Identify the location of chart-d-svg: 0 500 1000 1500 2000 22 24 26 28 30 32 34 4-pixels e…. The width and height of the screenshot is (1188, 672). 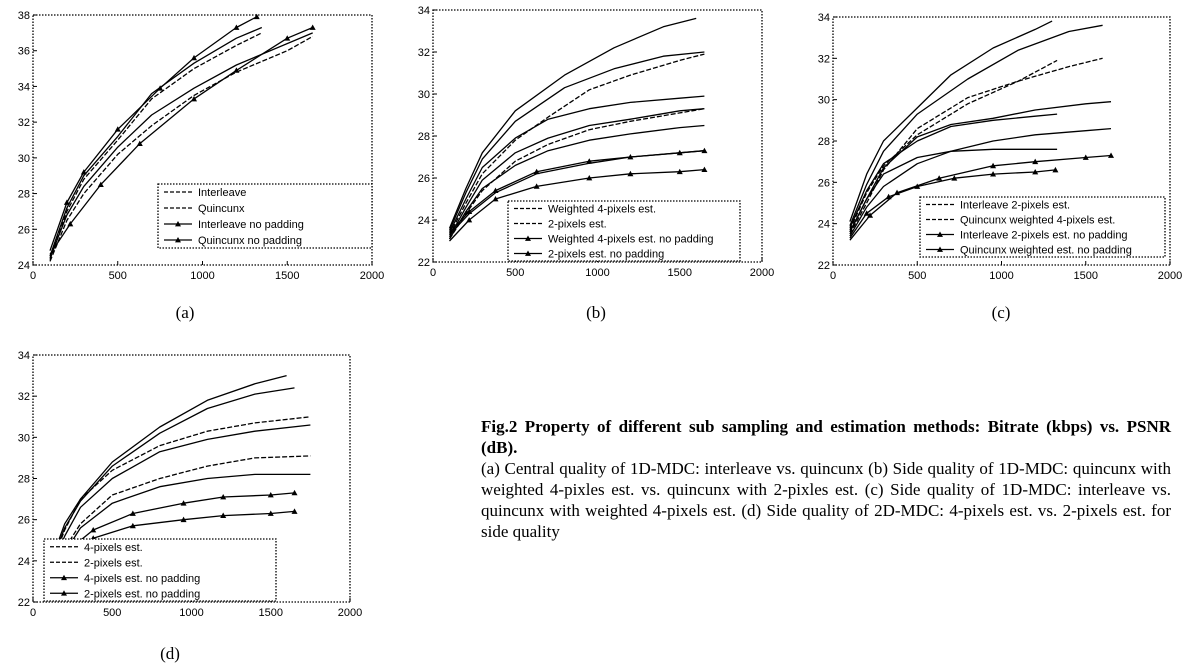
(190, 484).